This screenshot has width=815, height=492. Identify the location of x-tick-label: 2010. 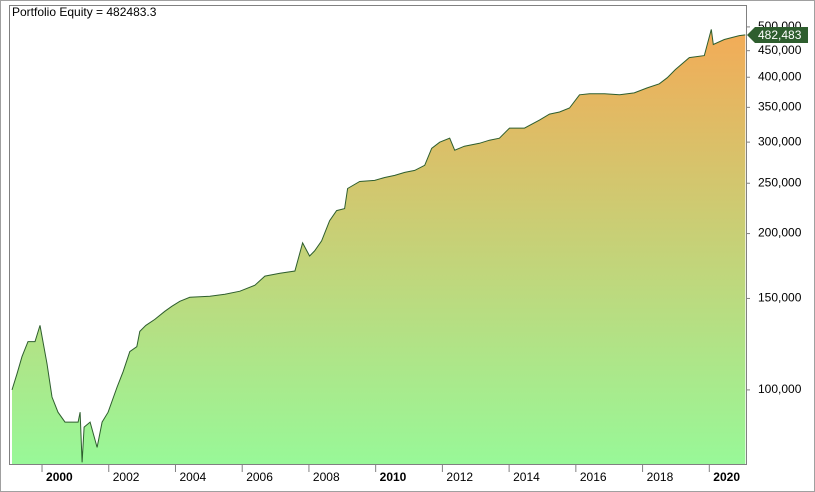
(393, 477).